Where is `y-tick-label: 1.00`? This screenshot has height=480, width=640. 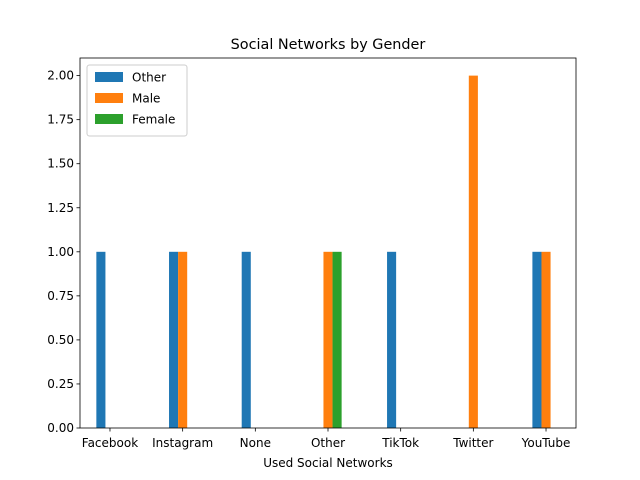 y-tick-label: 1.00 is located at coordinates (60, 252).